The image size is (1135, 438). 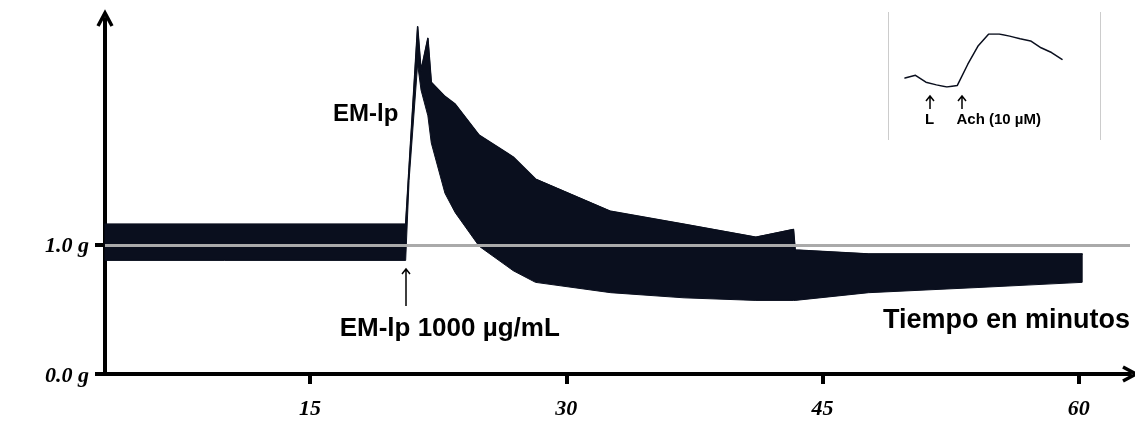 I want to click on x-tick-label: 45, so click(x=822, y=407).